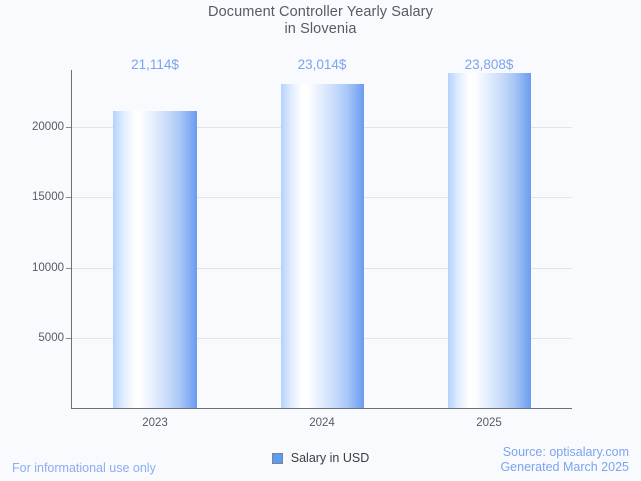  I want to click on bar-value-label-2024: 23,014$, so click(322, 64).